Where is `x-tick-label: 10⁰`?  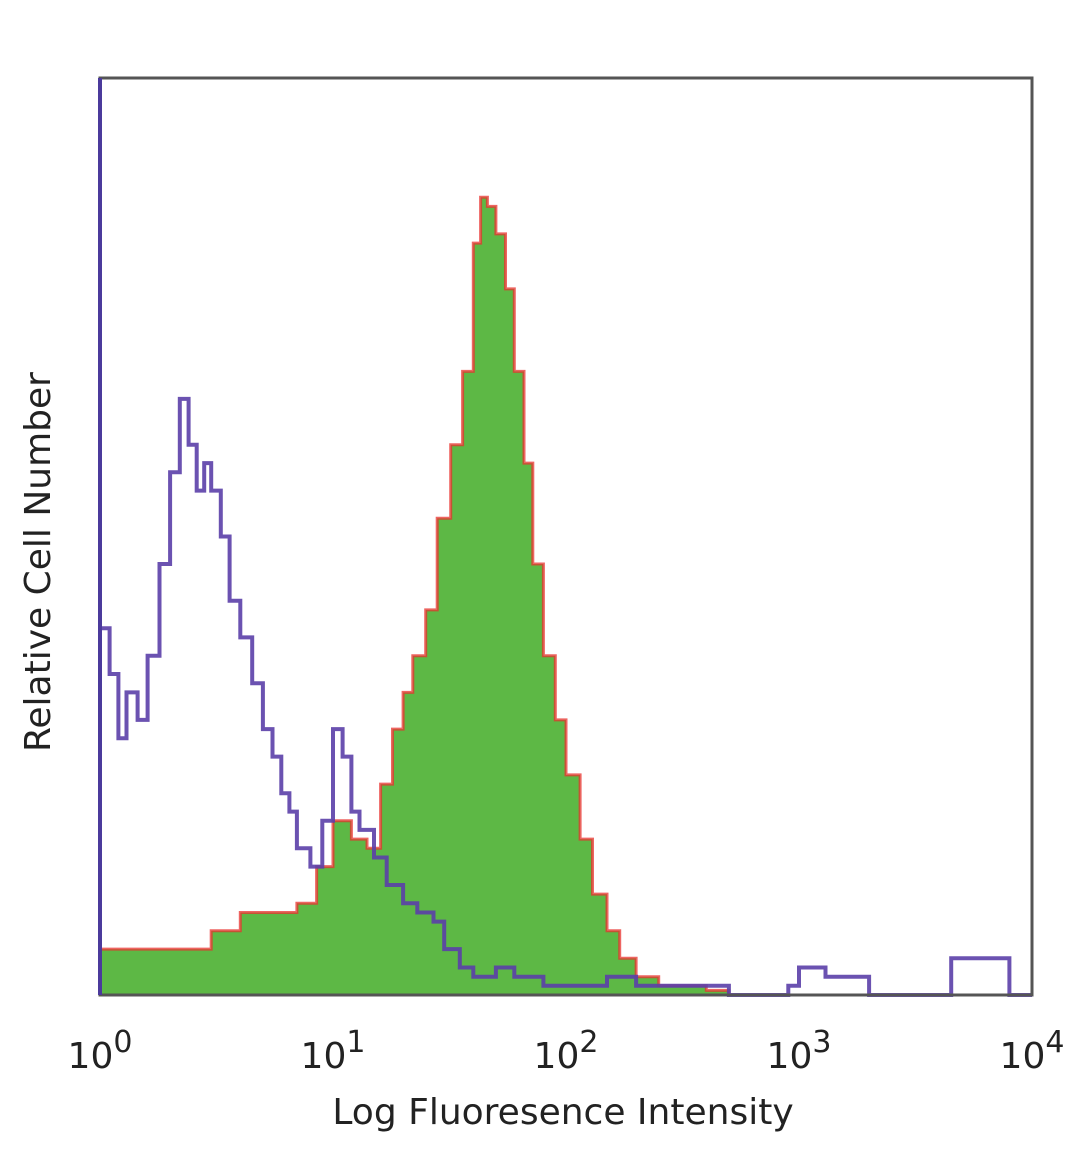 x-tick-label: 10⁰ is located at coordinates (100, 1051).